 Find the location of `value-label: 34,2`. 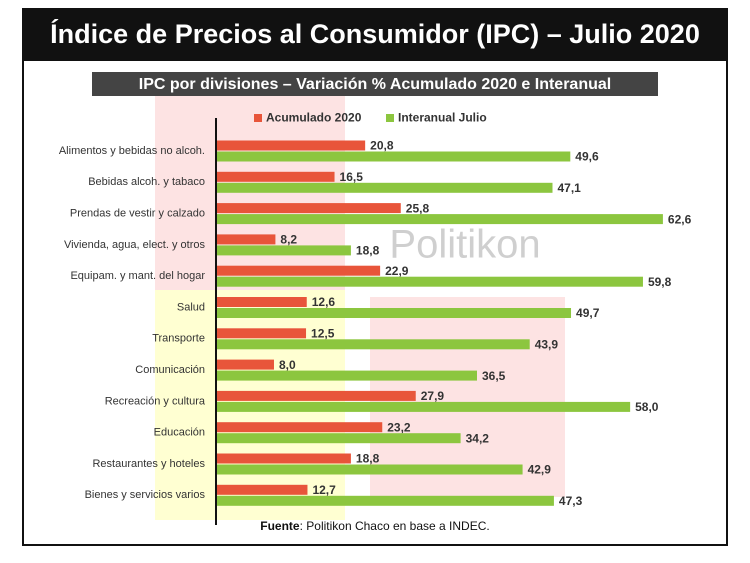

value-label: 34,2 is located at coordinates (478, 438).